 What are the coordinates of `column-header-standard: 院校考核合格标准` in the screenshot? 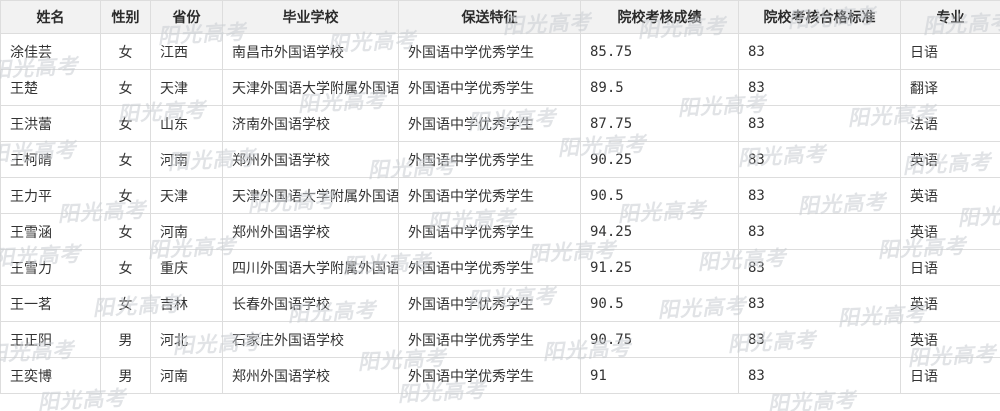 It's located at (819, 17).